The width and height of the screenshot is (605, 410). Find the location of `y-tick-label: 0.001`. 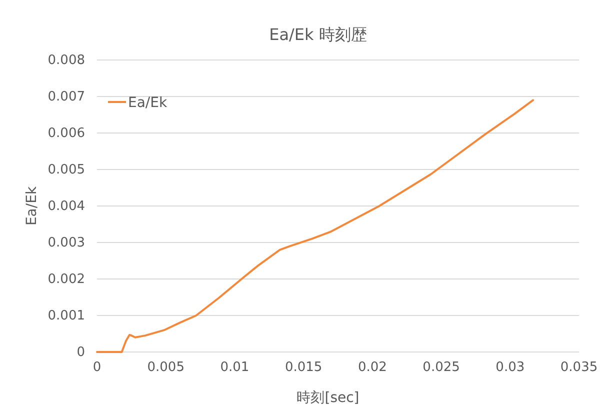

y-tick-label: 0.001 is located at coordinates (66, 316).